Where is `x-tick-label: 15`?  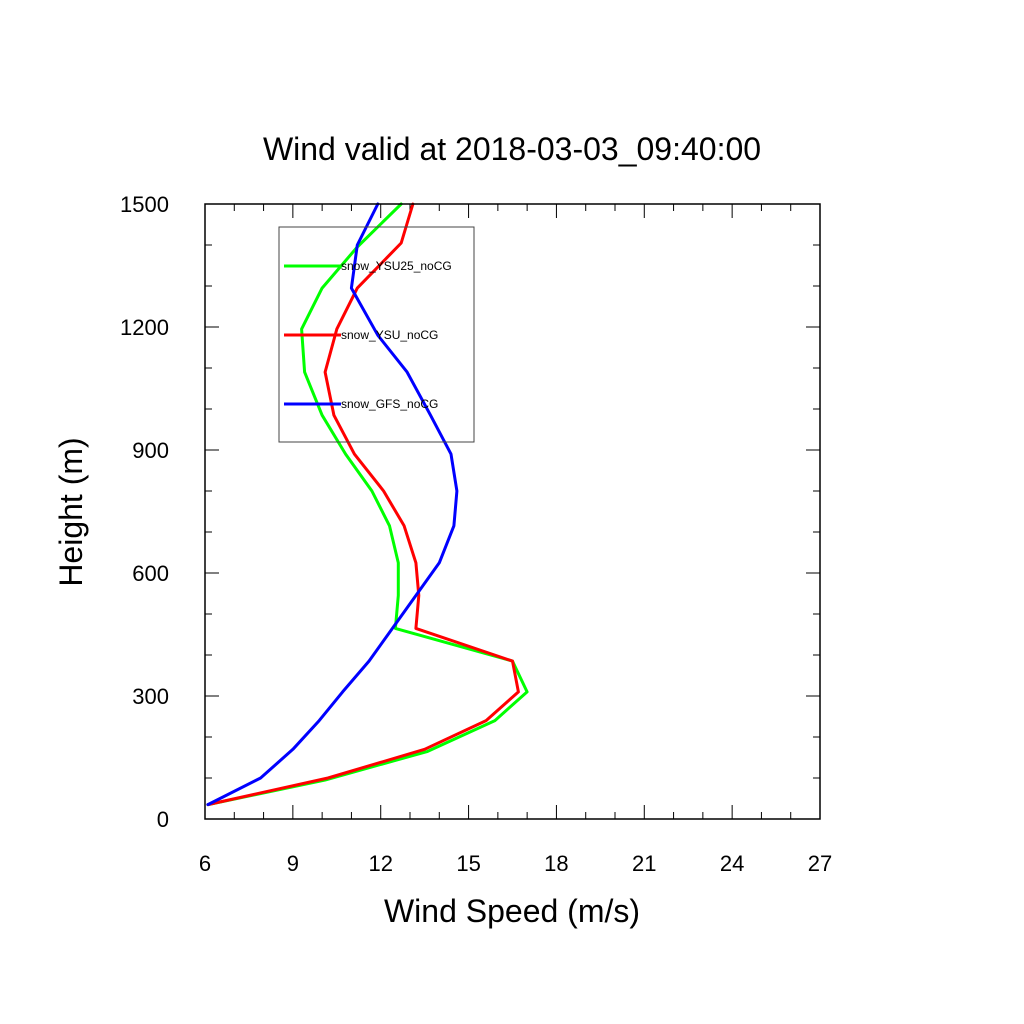
x-tick-label: 15 is located at coordinates (468, 863).